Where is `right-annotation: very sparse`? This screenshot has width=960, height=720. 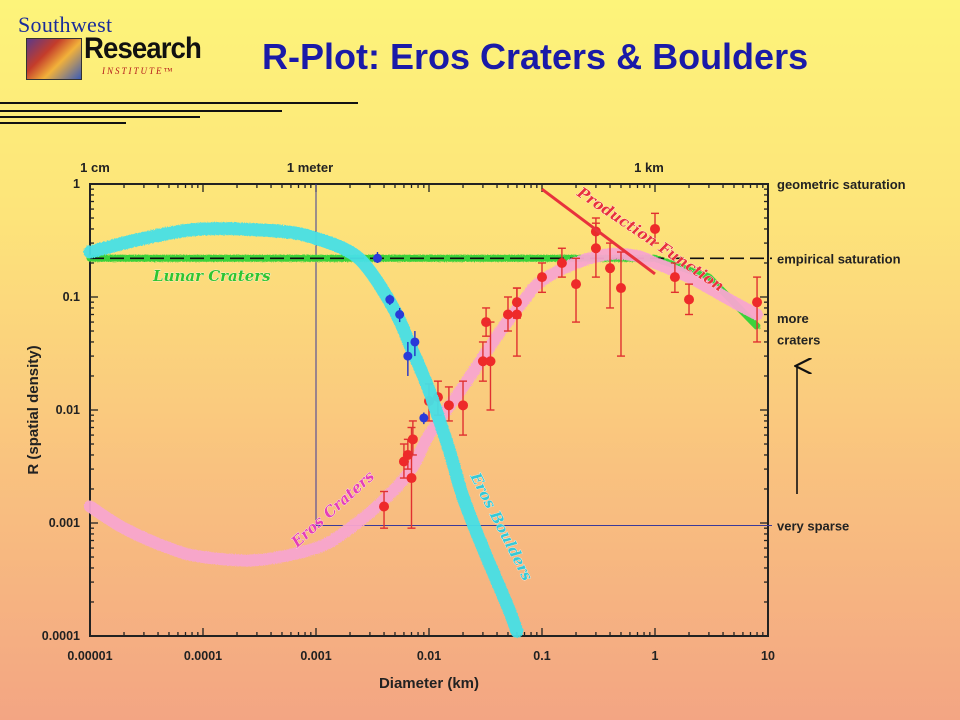 right-annotation: very sparse is located at coordinates (813, 526).